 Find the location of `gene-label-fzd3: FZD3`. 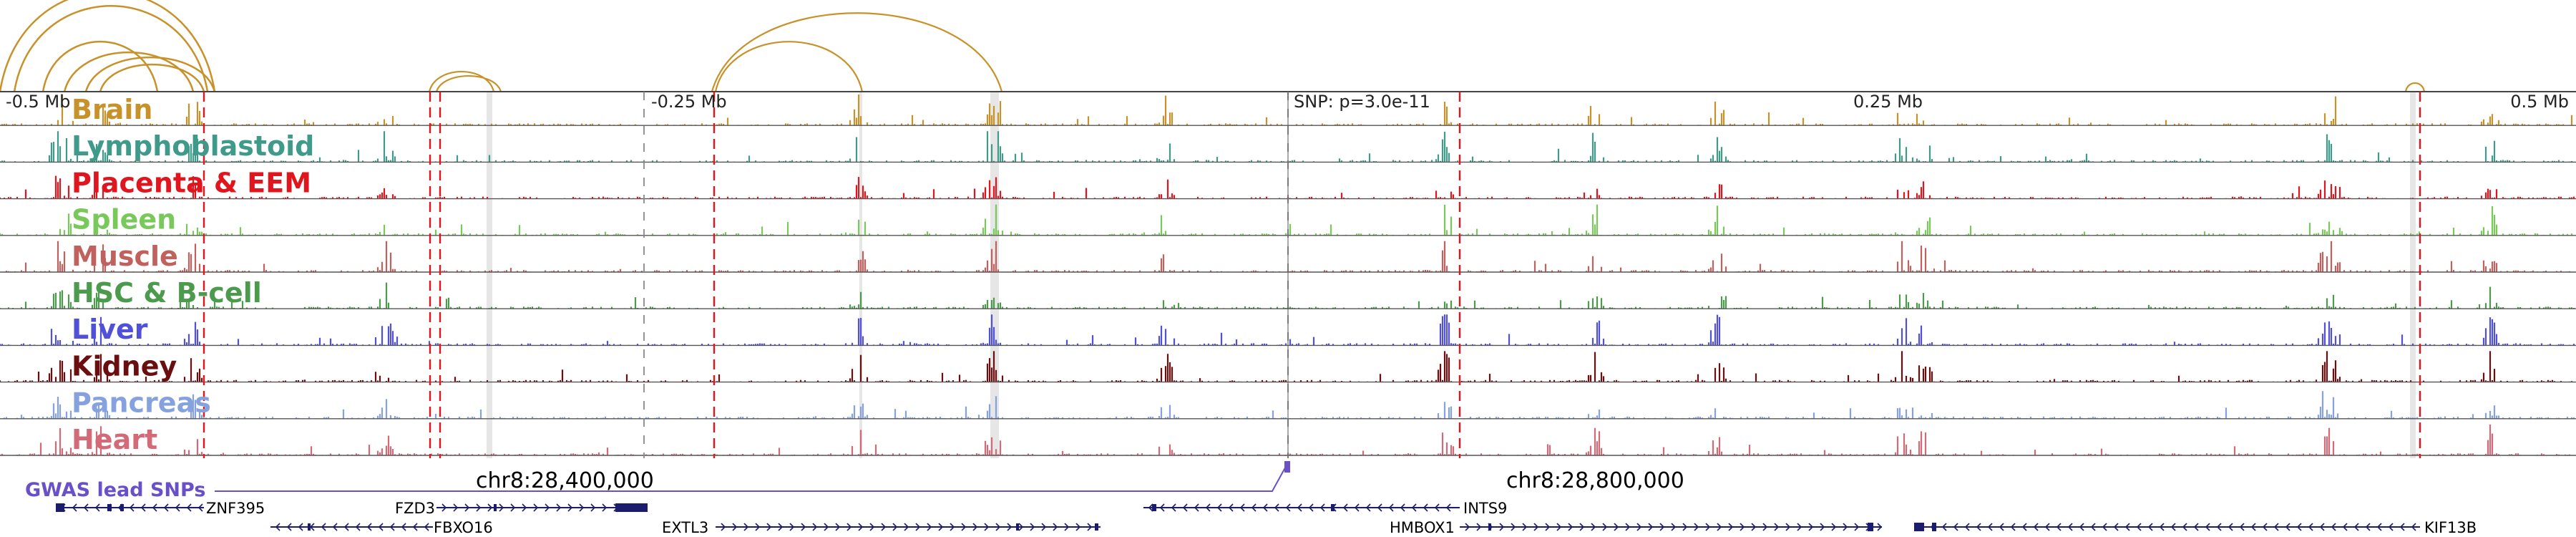

gene-label-fzd3: FZD3 is located at coordinates (415, 508).